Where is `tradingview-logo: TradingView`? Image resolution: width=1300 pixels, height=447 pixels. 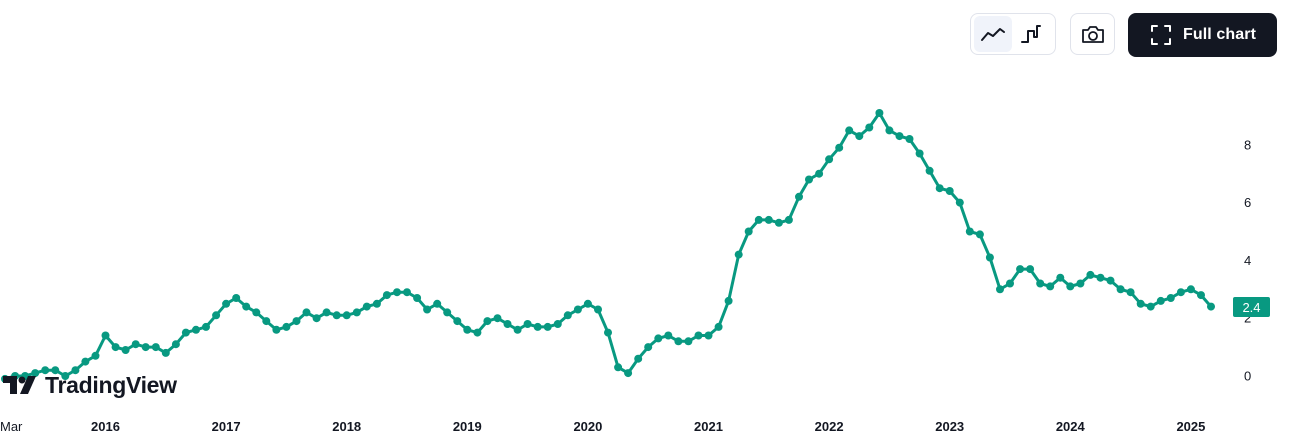 tradingview-logo: TradingView is located at coordinates (90, 385).